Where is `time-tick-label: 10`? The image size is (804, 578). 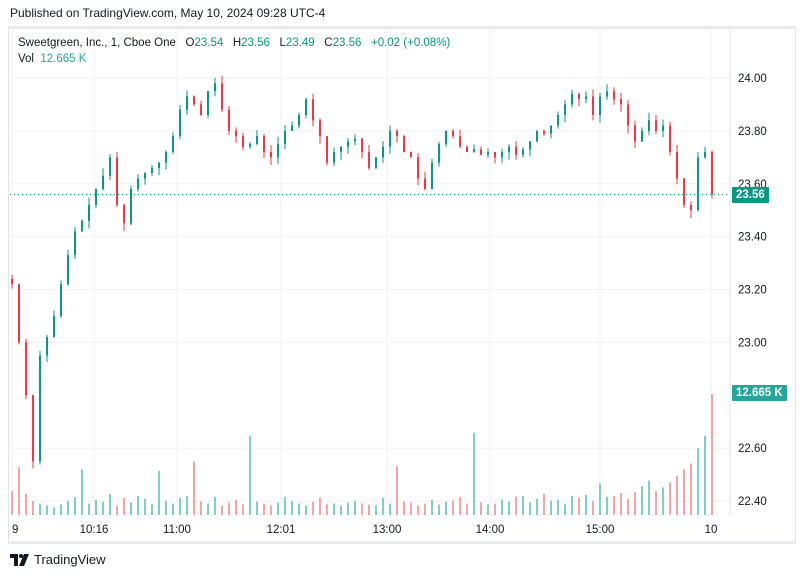
time-tick-label: 10 is located at coordinates (711, 530).